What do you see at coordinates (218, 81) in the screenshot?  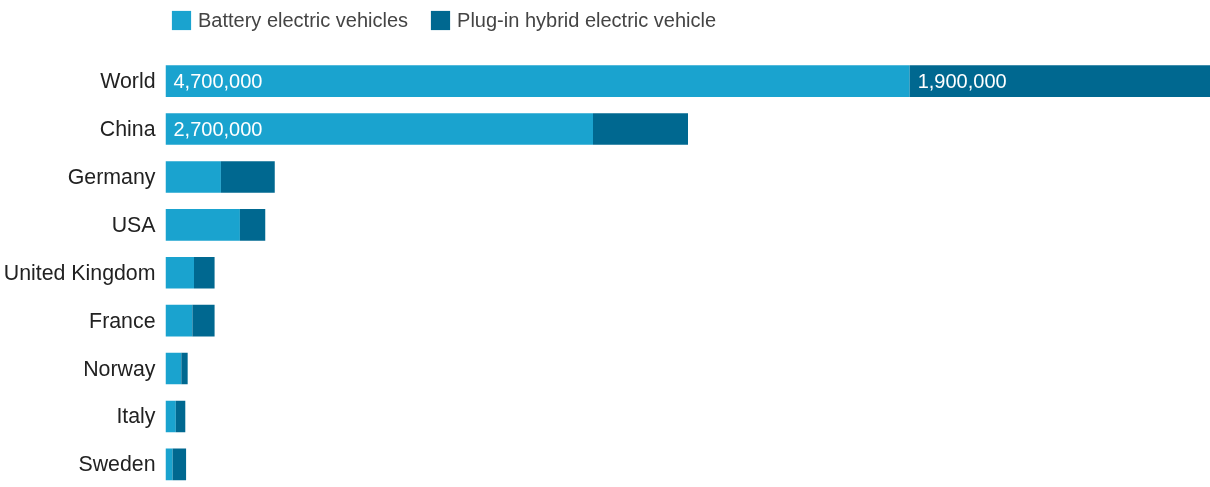 I see `data-label: 4,700,000` at bounding box center [218, 81].